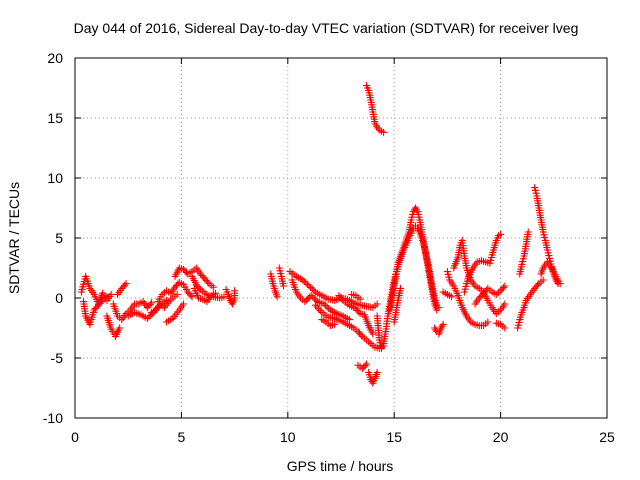  Describe the element at coordinates (394, 437) in the screenshot. I see `x-tick-label: 15` at that location.